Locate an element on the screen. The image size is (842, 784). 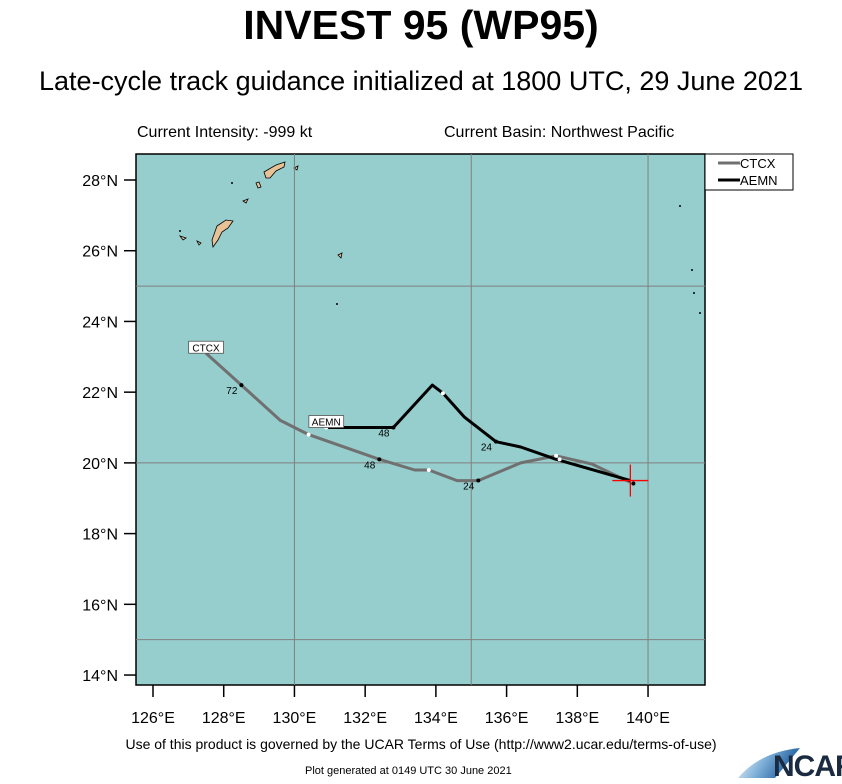
lon-tick-label: 138°E is located at coordinates (577, 718).